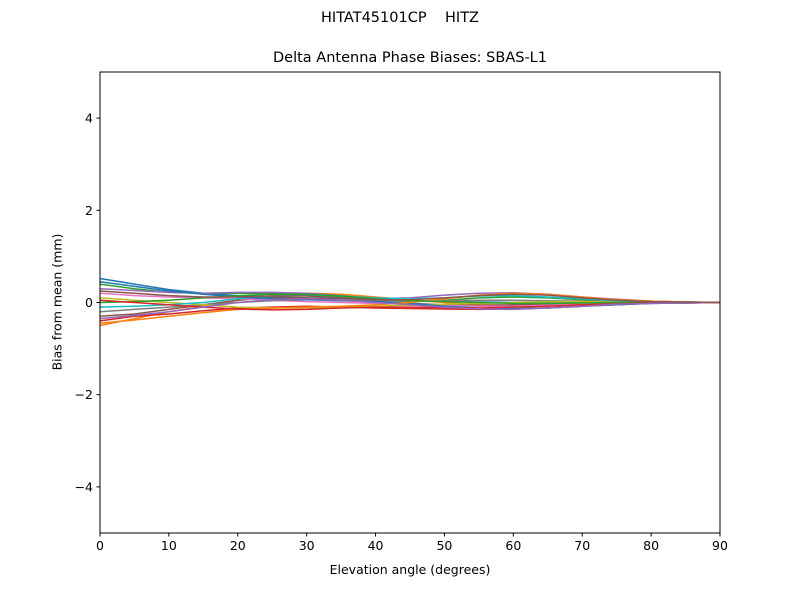 The width and height of the screenshot is (800, 600). Describe the element at coordinates (582, 545) in the screenshot. I see `x-tick-label: 70` at that location.